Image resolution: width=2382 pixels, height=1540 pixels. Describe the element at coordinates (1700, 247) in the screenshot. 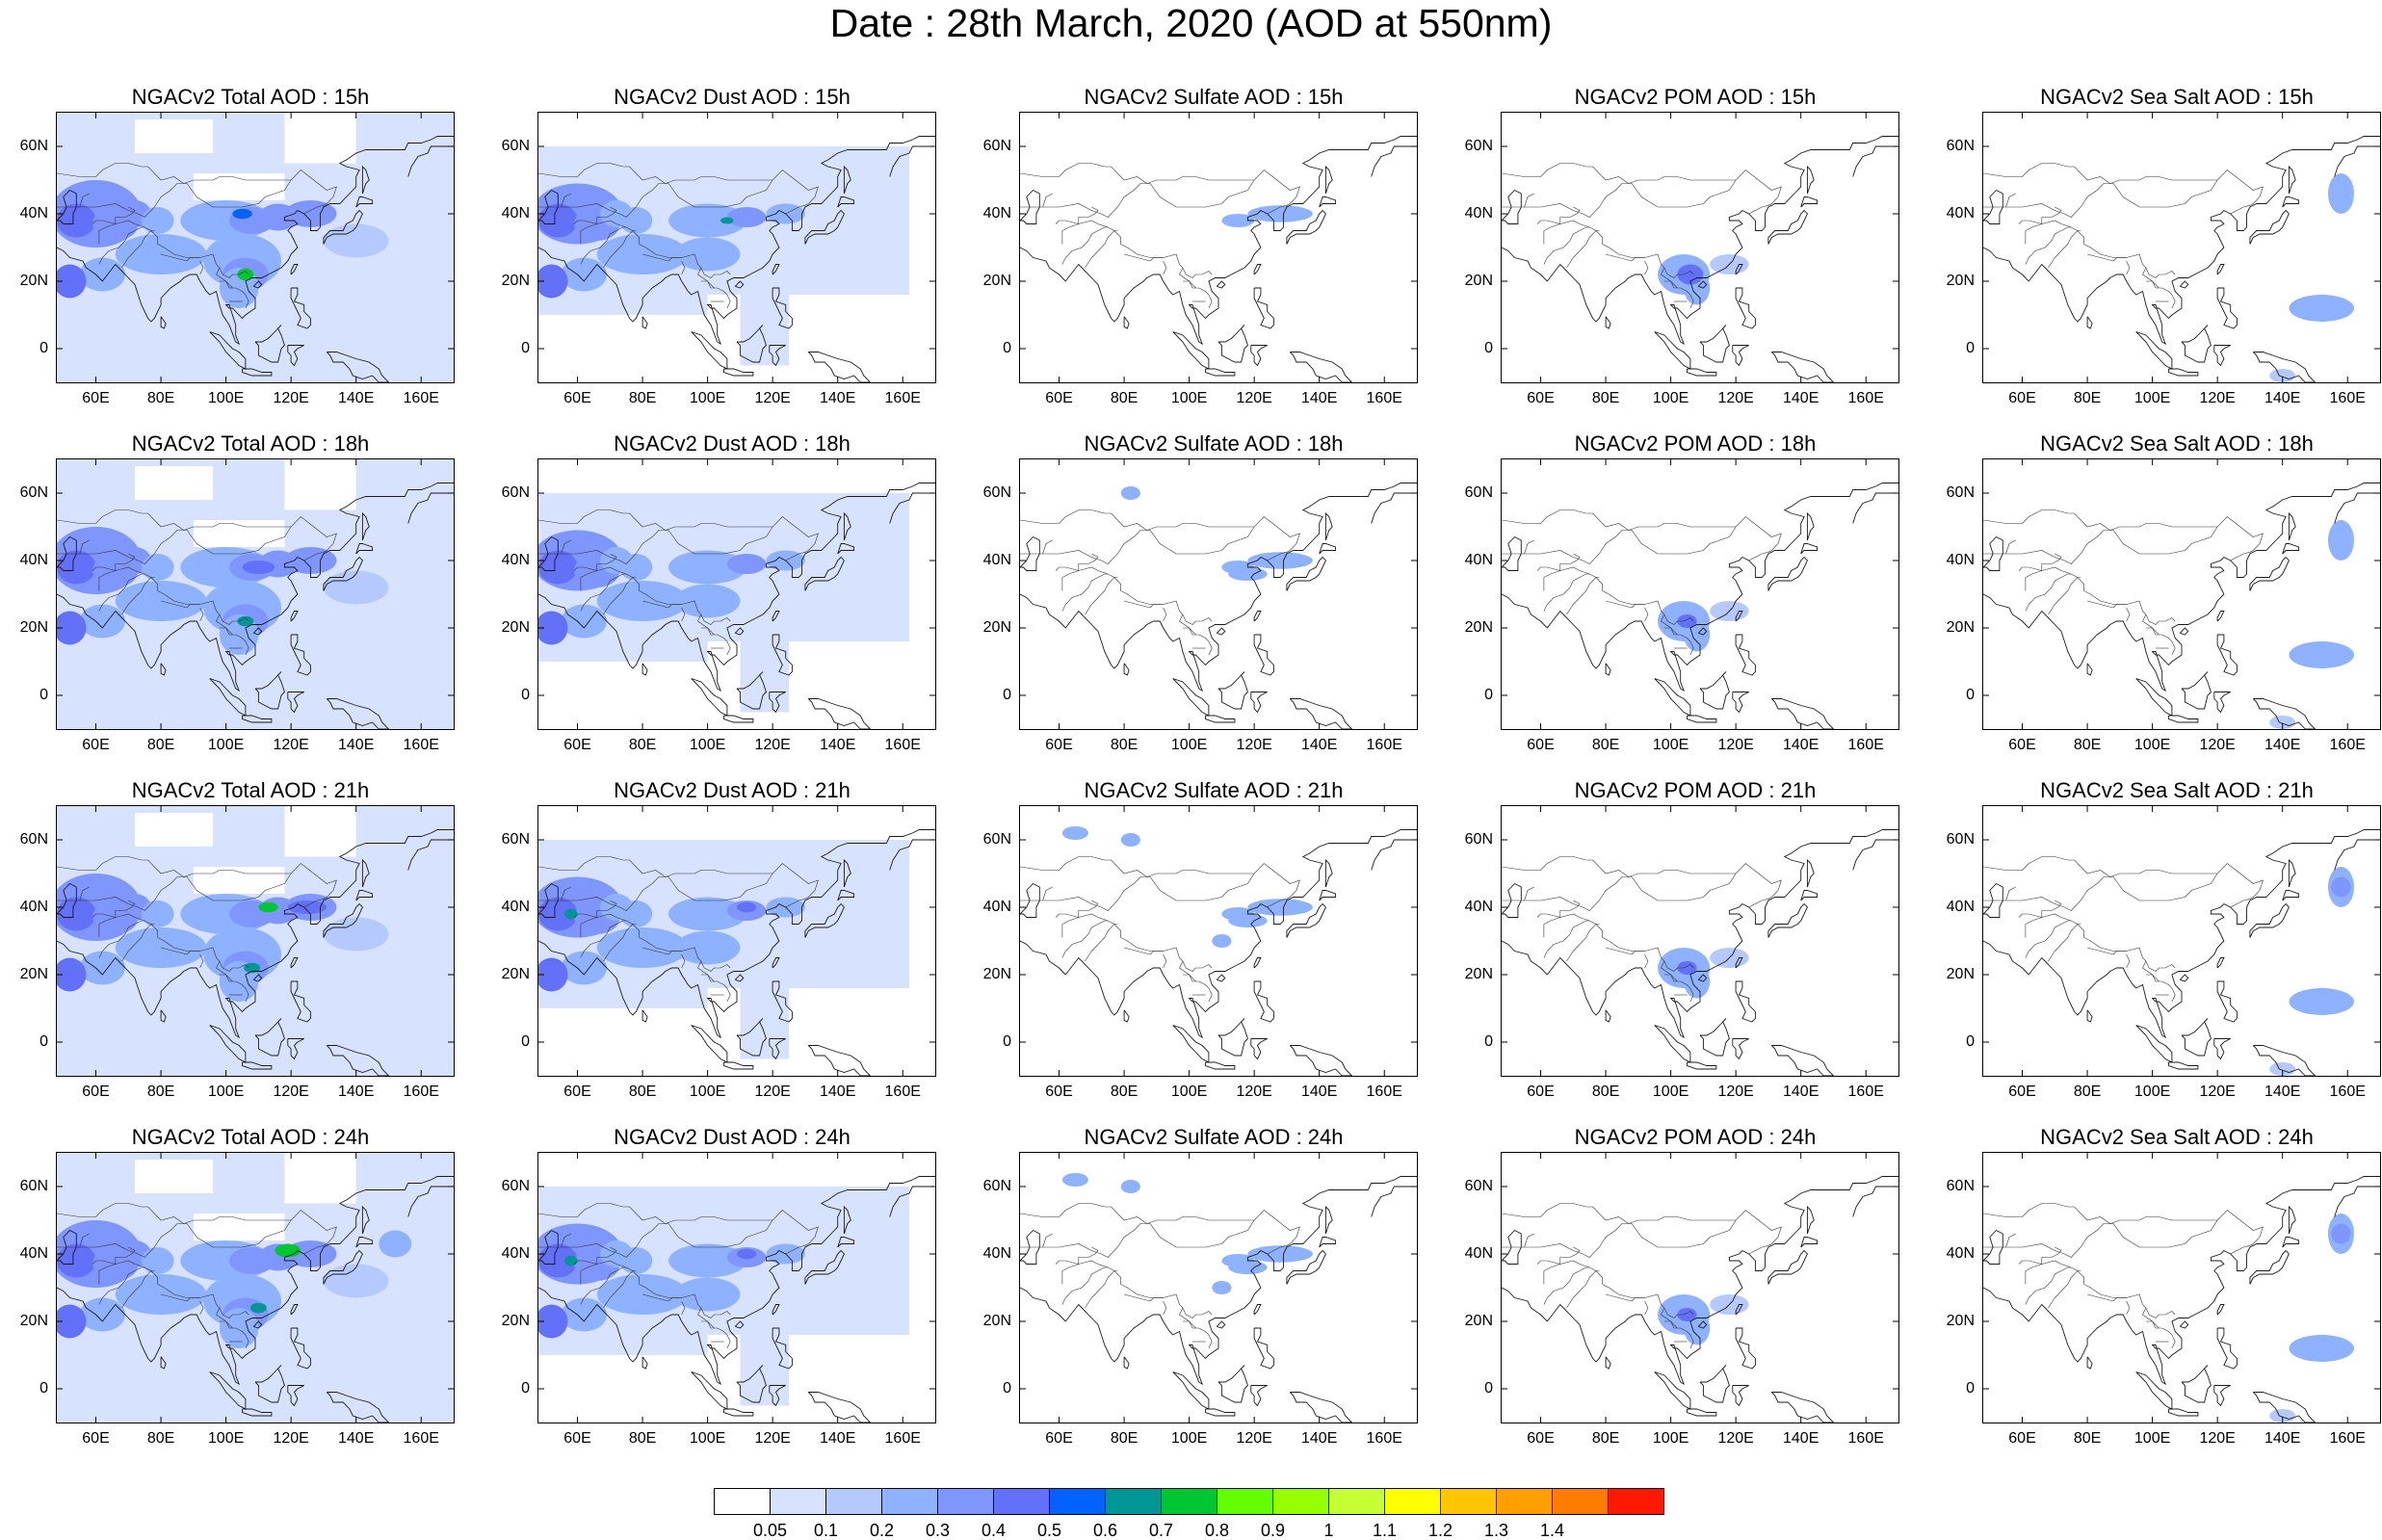

I see `map-area` at that location.